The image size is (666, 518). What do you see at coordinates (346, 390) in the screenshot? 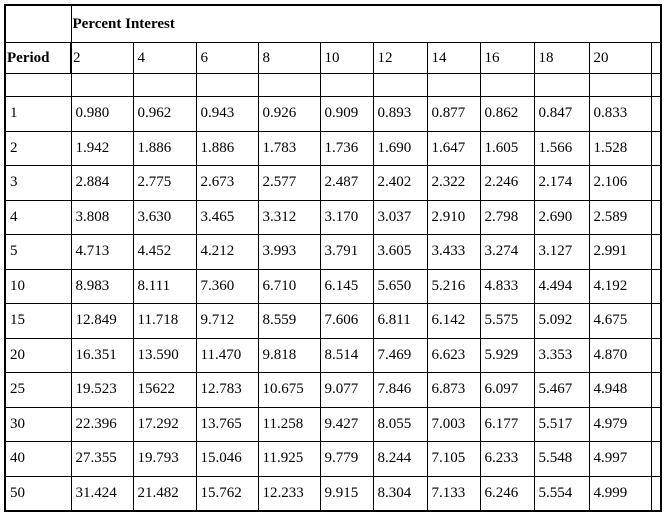
I see `value-cell: 9.077` at bounding box center [346, 390].